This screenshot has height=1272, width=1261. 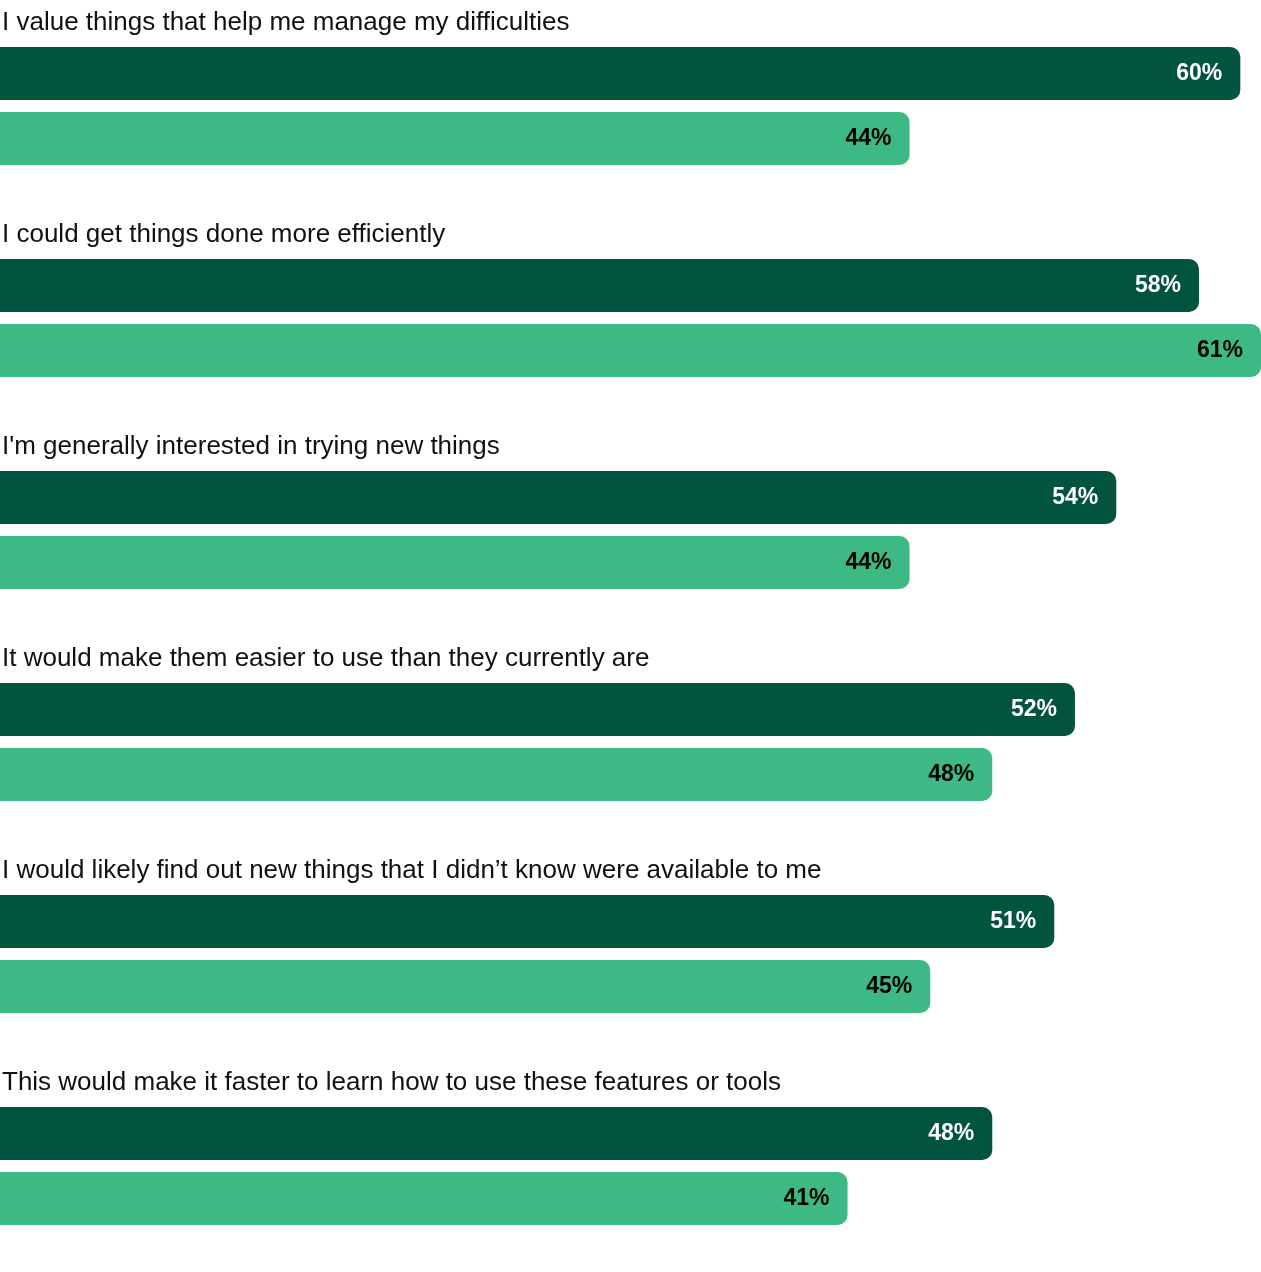 I want to click on data-label: 60%, so click(x=1199, y=71).